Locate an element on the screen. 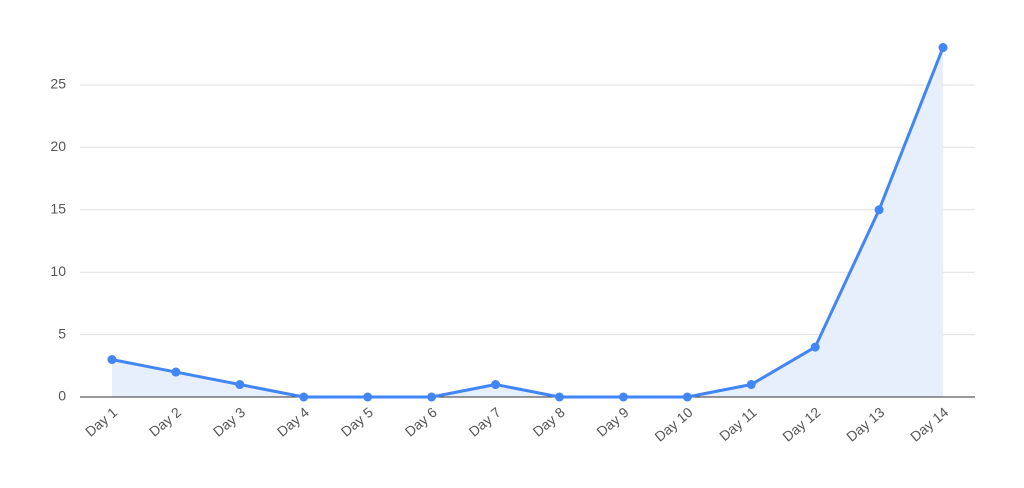  x-tick-label: Day 13 is located at coordinates (865, 424).